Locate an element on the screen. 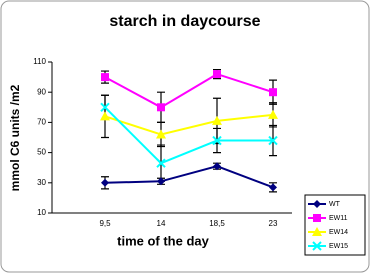 The width and height of the screenshot is (370, 273). x-tick-label: 14 is located at coordinates (161, 223).